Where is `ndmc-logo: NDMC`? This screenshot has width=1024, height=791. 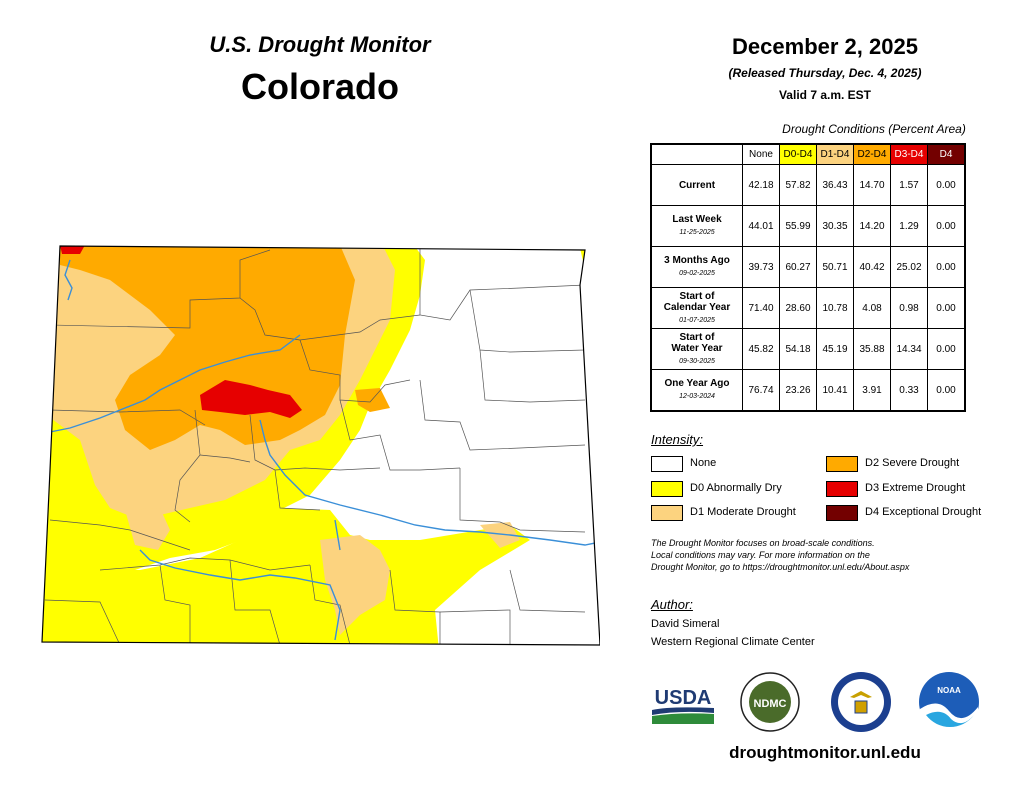 ndmc-logo: NDMC is located at coordinates (770, 702).